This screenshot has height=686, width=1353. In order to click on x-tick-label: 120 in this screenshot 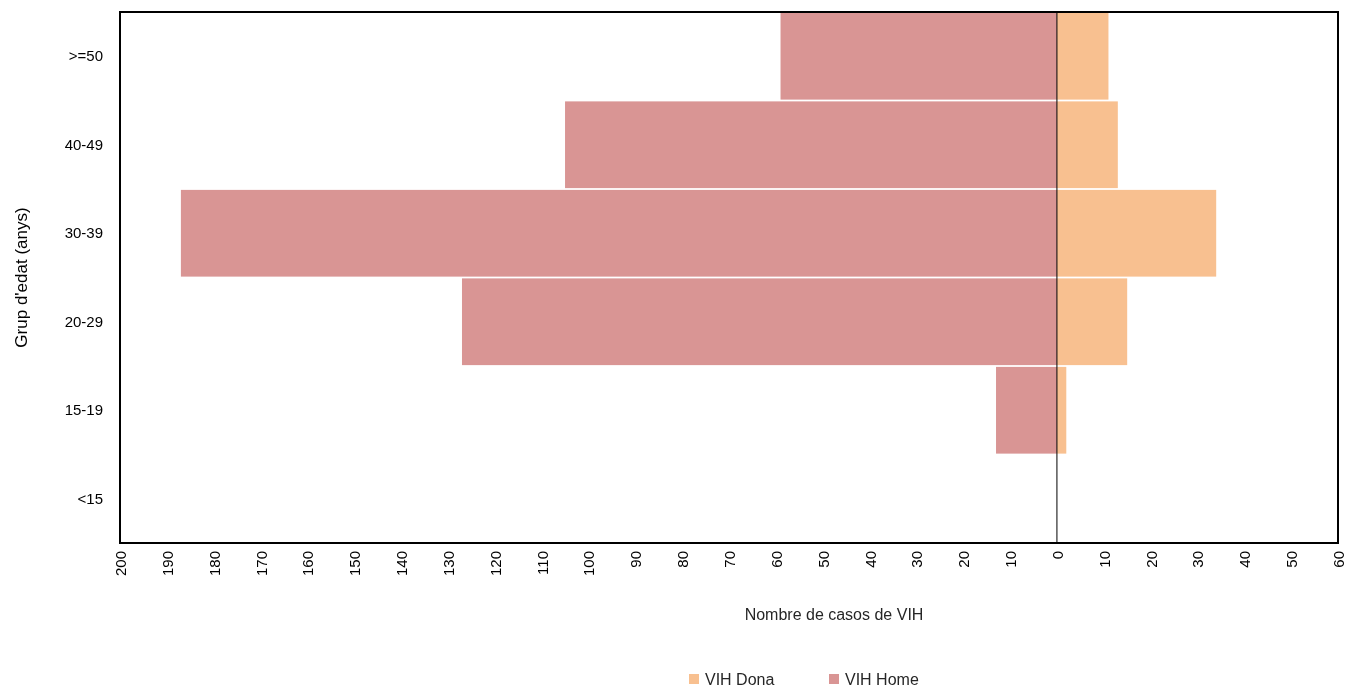, I will do `click(495, 564)`.